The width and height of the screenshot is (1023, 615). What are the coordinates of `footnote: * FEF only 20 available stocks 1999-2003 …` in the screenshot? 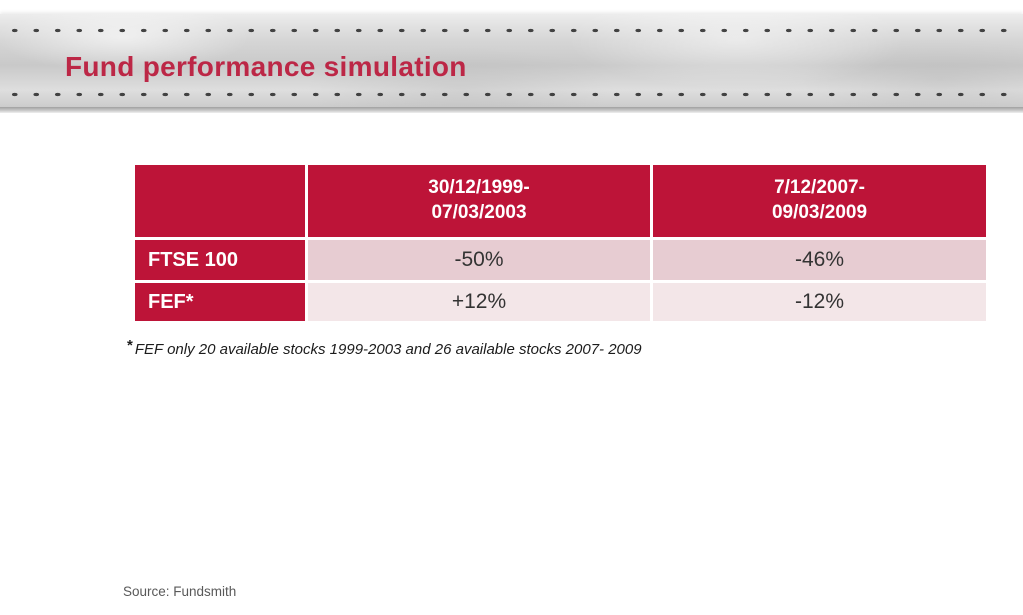 It's located at (384, 347).